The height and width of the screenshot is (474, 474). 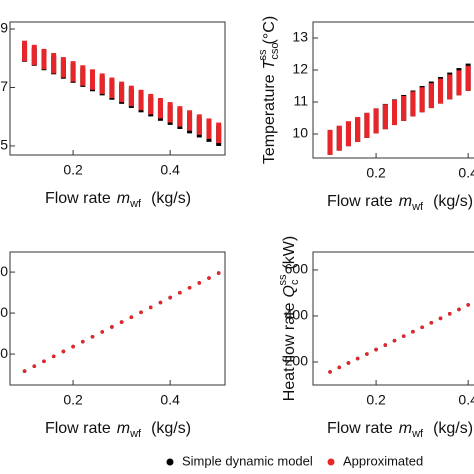 What do you see at coordinates (289, 253) in the screenshot?
I see `y-title-unit: (kW)` at bounding box center [289, 253].